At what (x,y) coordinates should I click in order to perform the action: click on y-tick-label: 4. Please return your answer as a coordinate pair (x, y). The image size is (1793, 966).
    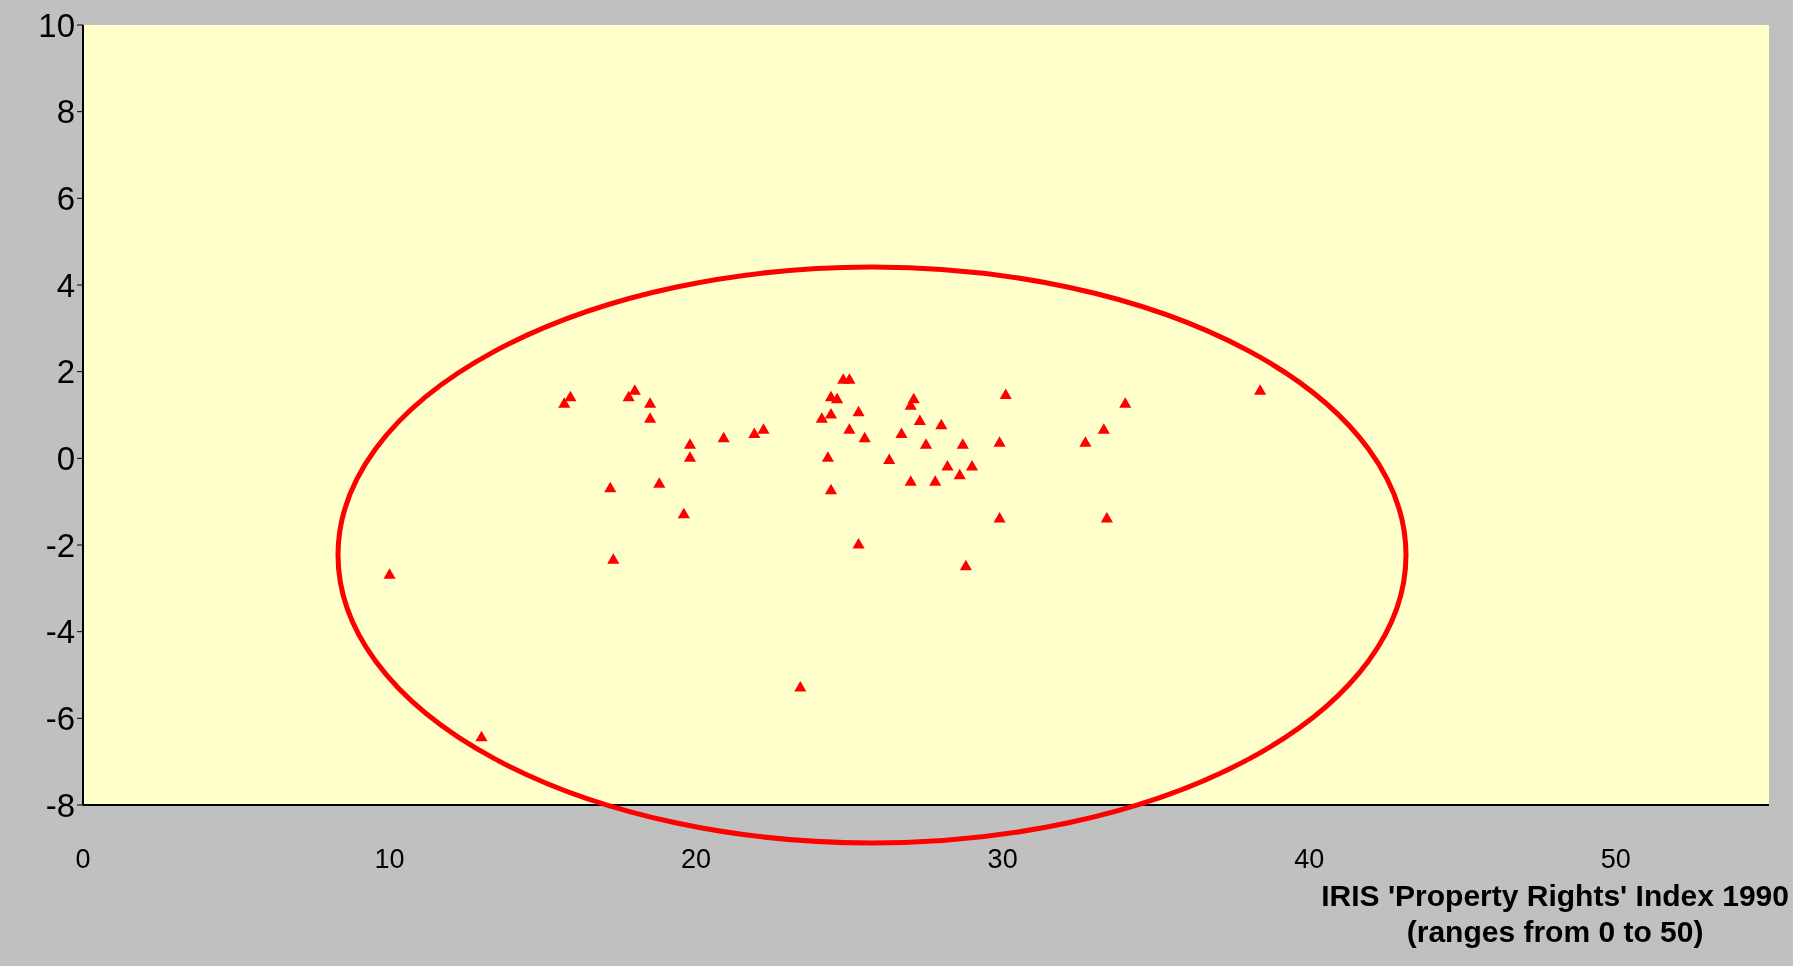
    Looking at the image, I should click on (65, 285).